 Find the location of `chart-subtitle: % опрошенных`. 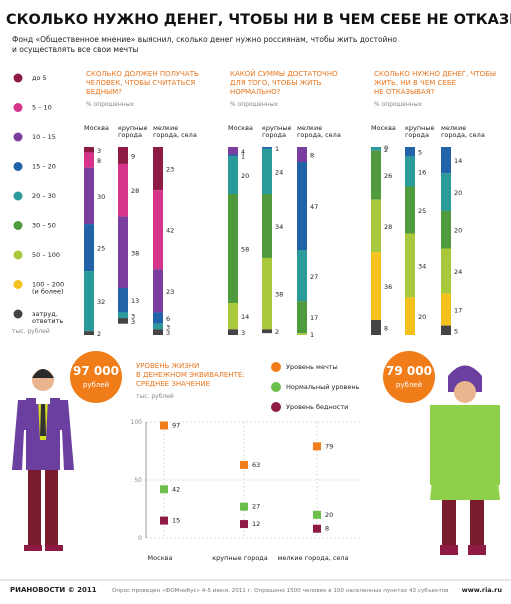

chart-subtitle: % опрошенных is located at coordinates (110, 104).